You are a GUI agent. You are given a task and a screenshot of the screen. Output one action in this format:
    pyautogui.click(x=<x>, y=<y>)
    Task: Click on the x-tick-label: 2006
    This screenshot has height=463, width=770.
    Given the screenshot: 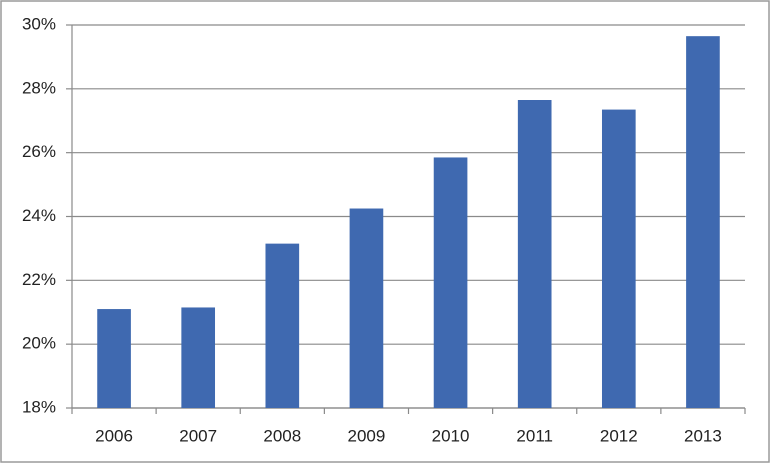 What is the action you would take?
    pyautogui.click(x=114, y=435)
    